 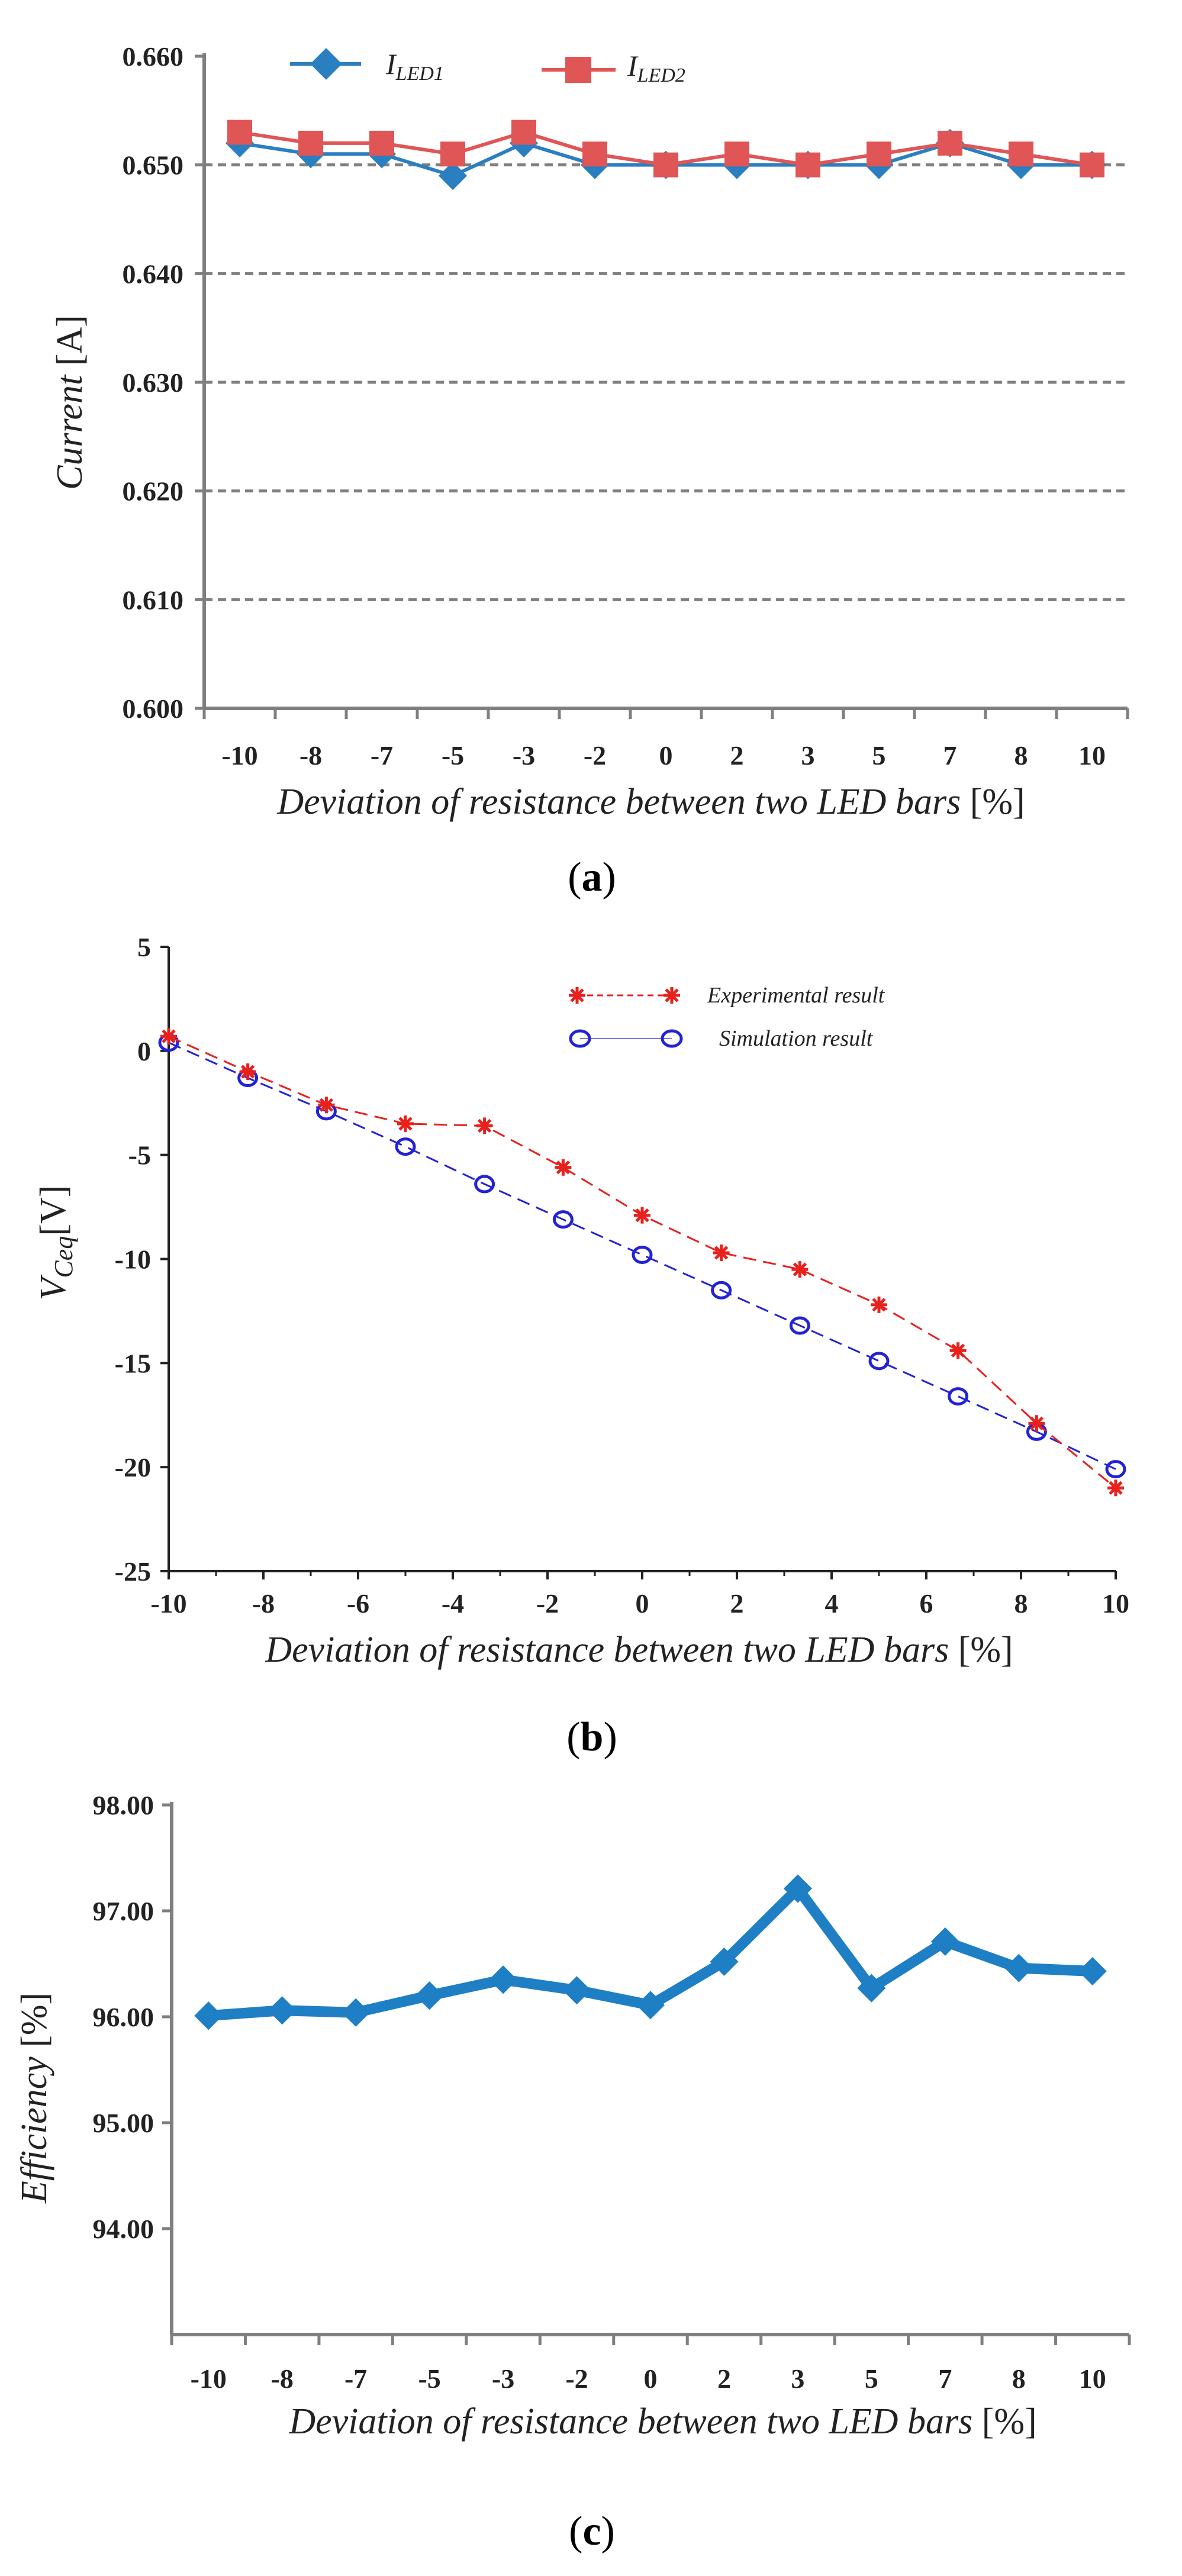 What do you see at coordinates (144, 1051) in the screenshot?
I see `y-tick-label: 0` at bounding box center [144, 1051].